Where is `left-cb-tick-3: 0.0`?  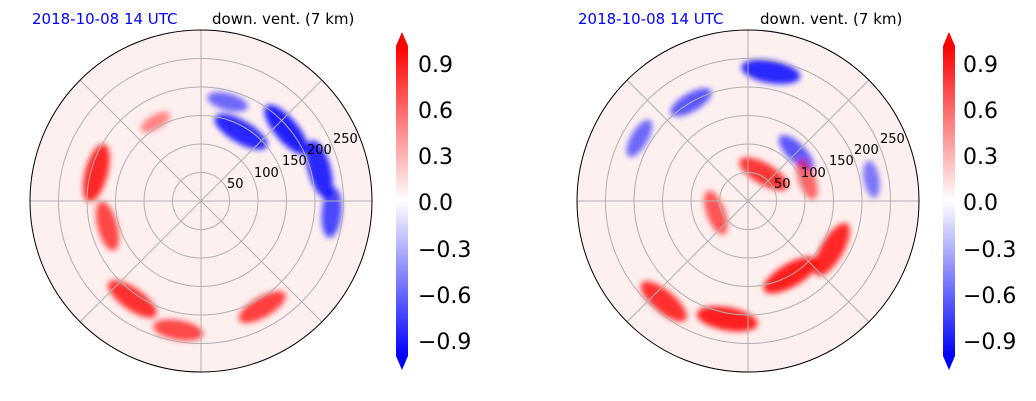
left-cb-tick-3: 0.0 is located at coordinates (435, 203).